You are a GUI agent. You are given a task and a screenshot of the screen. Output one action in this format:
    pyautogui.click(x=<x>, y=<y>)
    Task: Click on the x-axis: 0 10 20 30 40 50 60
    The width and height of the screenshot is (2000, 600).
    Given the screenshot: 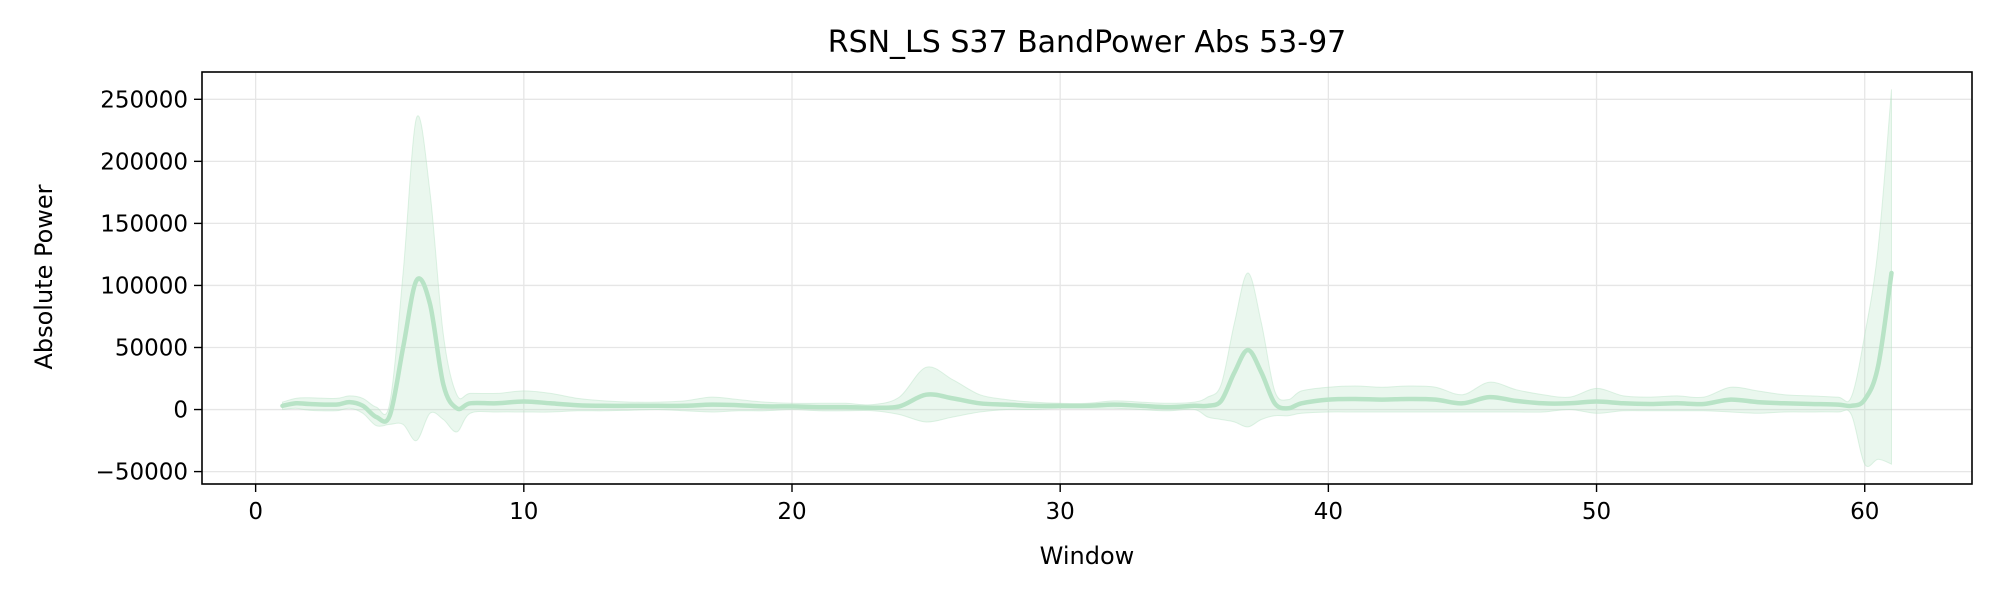 What is the action you would take?
    pyautogui.click(x=1063, y=504)
    